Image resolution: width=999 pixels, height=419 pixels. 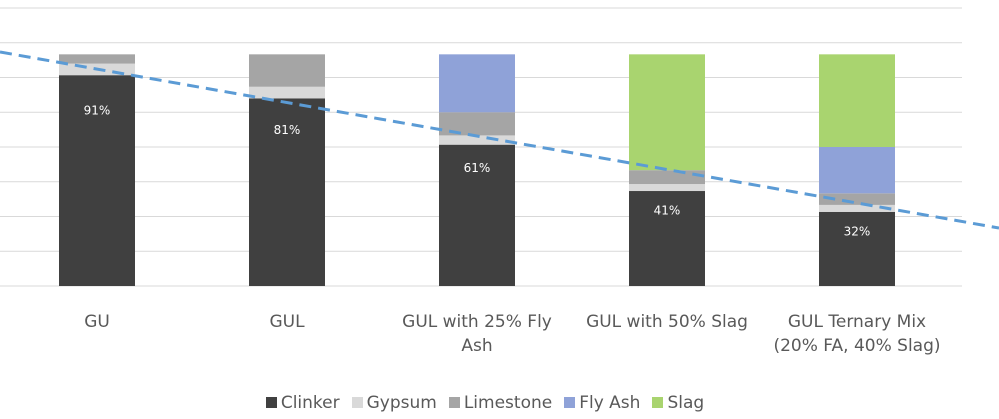 What do you see at coordinates (857, 231) in the screenshot?
I see `data-label: 32%` at bounding box center [857, 231].